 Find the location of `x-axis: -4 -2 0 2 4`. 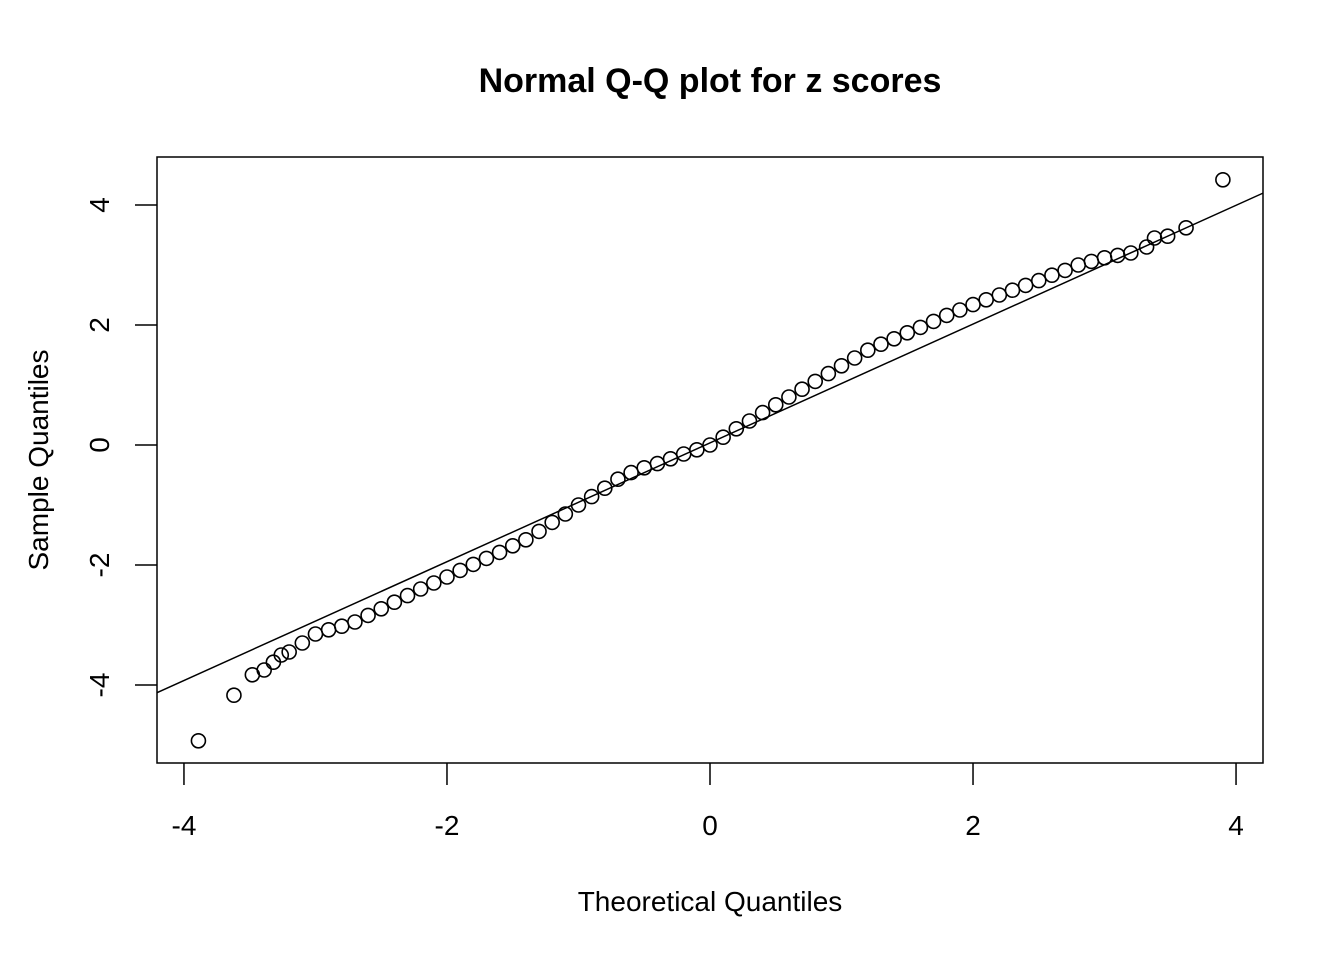

x-axis: -4 -2 0 2 4 is located at coordinates (708, 802).